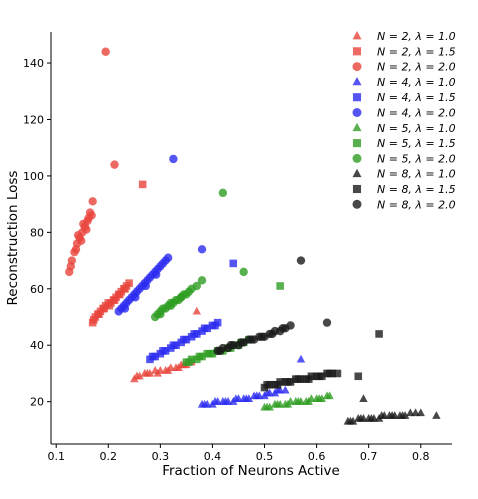 This screenshot has width=478, height=499. What do you see at coordinates (251, 381) in the screenshot?
I see `series-N4-lambda-1.0` at bounding box center [251, 381].